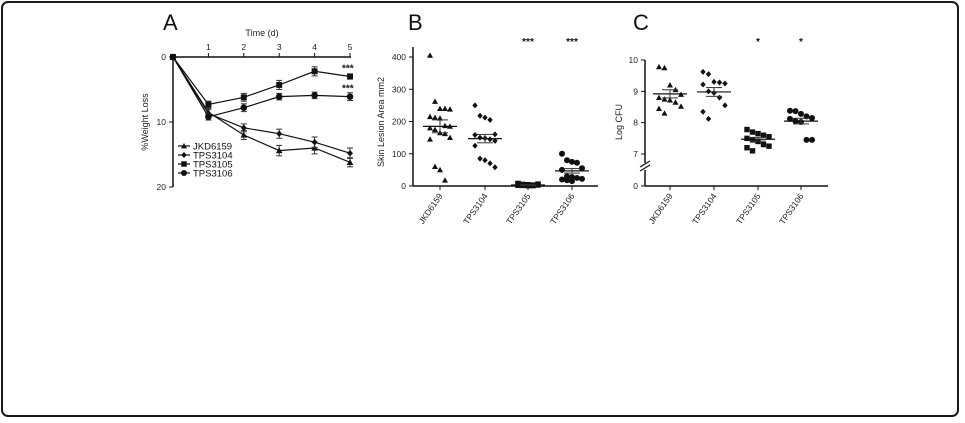 This screenshot has height=423, width=965. I want to click on legend-label-jkd6159: JKD6159, so click(212, 147).